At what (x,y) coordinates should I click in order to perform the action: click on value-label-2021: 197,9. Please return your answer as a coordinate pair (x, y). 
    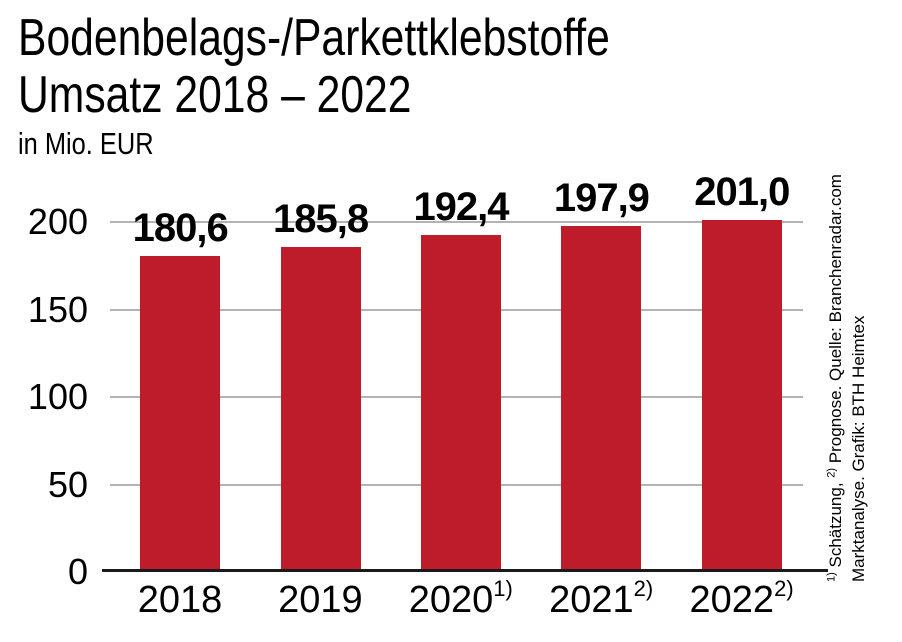
    Looking at the image, I should click on (601, 197).